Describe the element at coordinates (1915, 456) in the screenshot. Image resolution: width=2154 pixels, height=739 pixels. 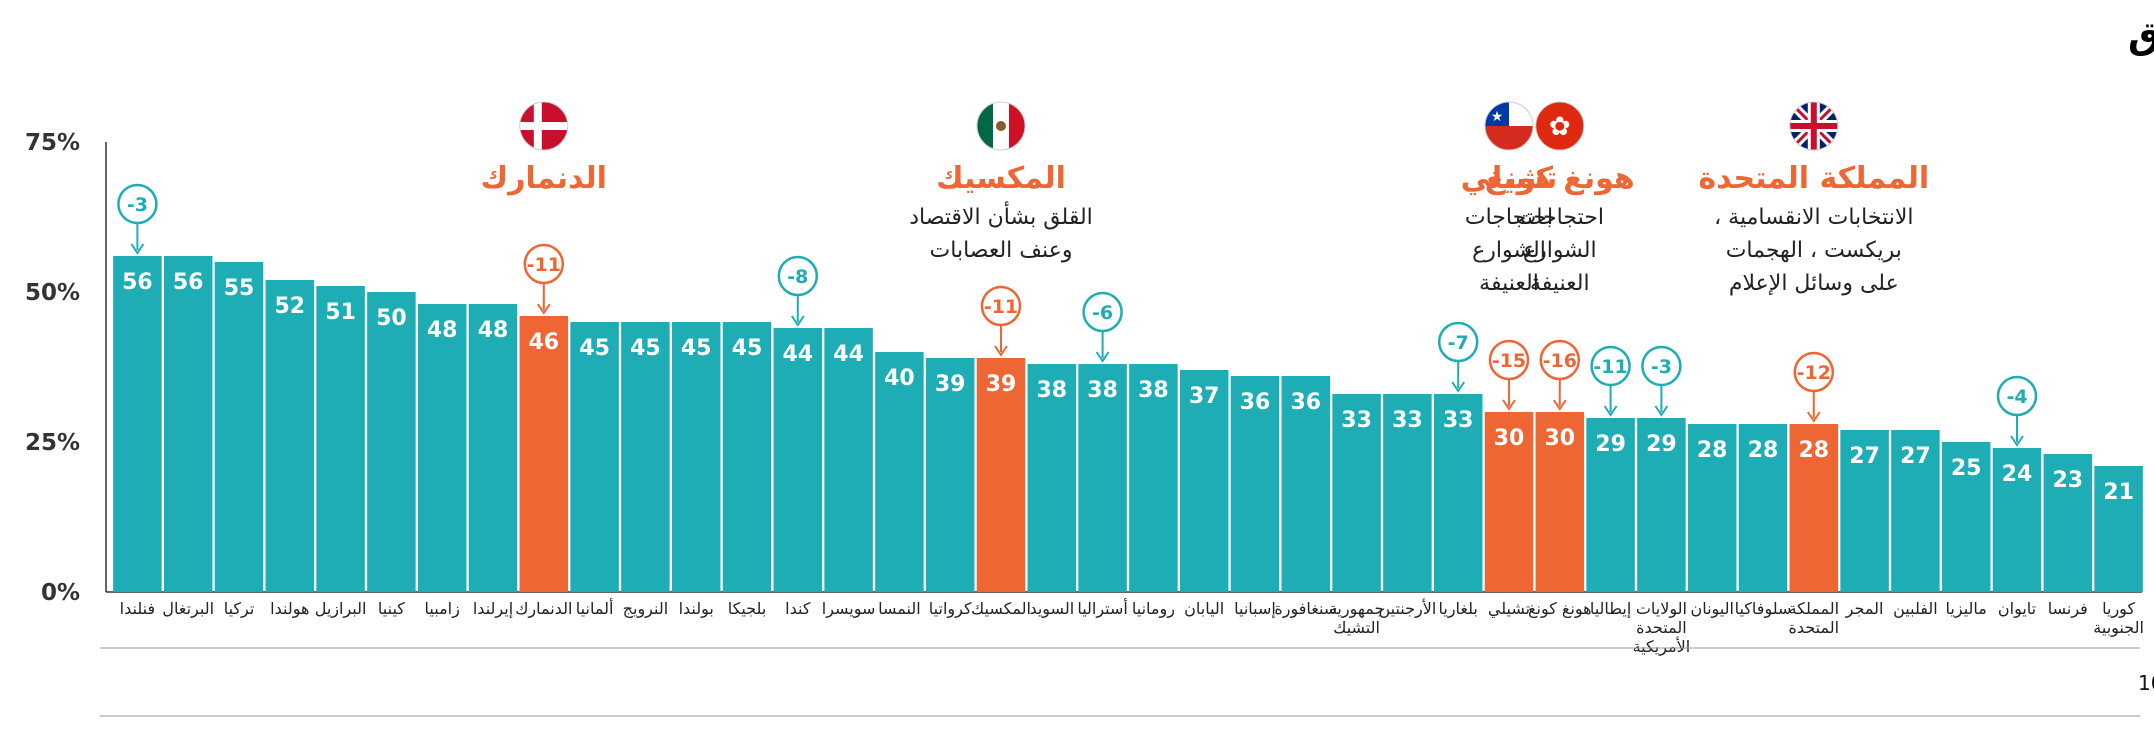
I see `bar-value-label: 27` at that location.